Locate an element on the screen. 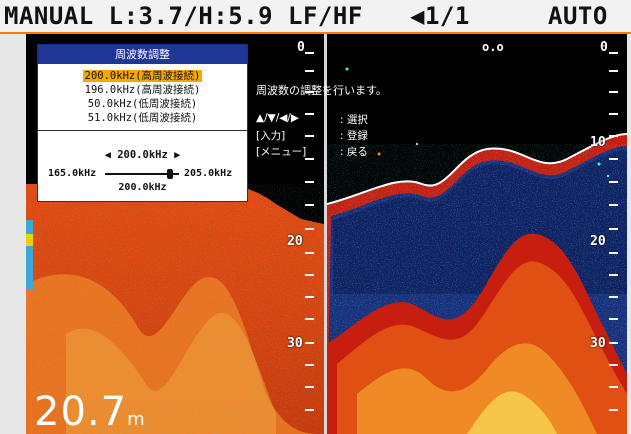  frequency-item: 50.0kHz(低周波接続) is located at coordinates (142, 104).